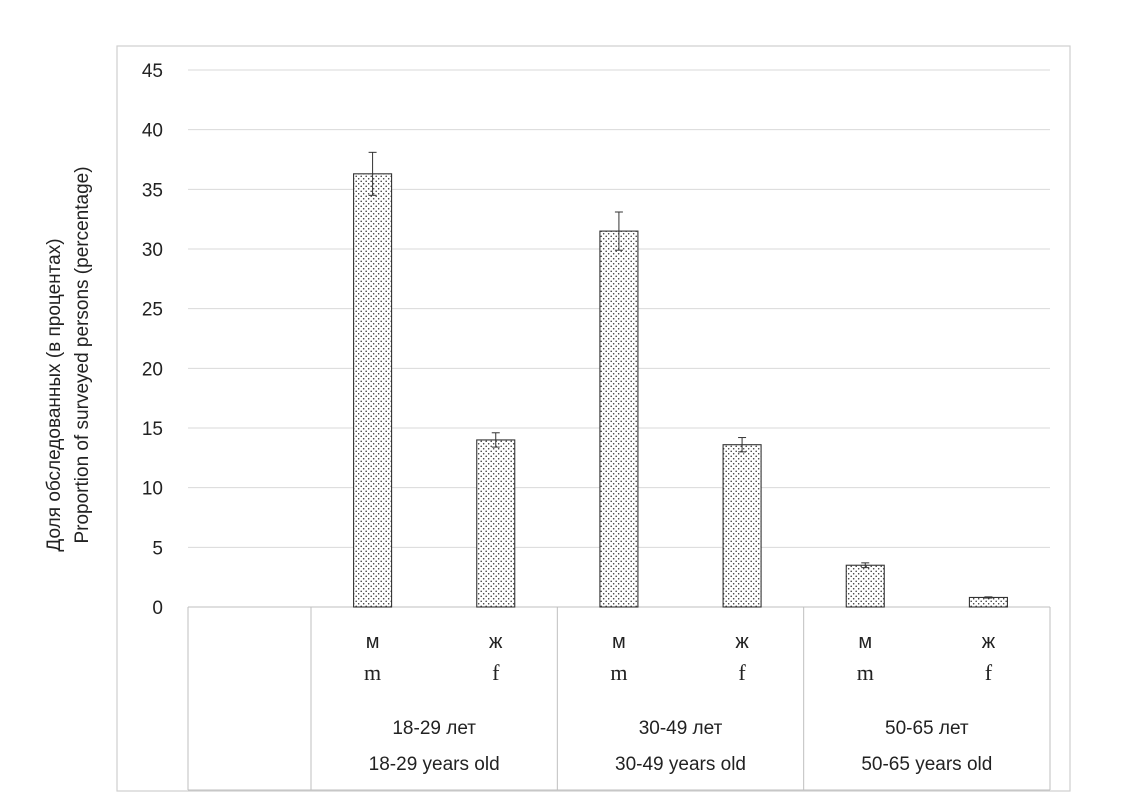 The width and height of the screenshot is (1140, 808). What do you see at coordinates (926, 764) in the screenshot?
I see `group-label-en: 50-65 years old` at bounding box center [926, 764].